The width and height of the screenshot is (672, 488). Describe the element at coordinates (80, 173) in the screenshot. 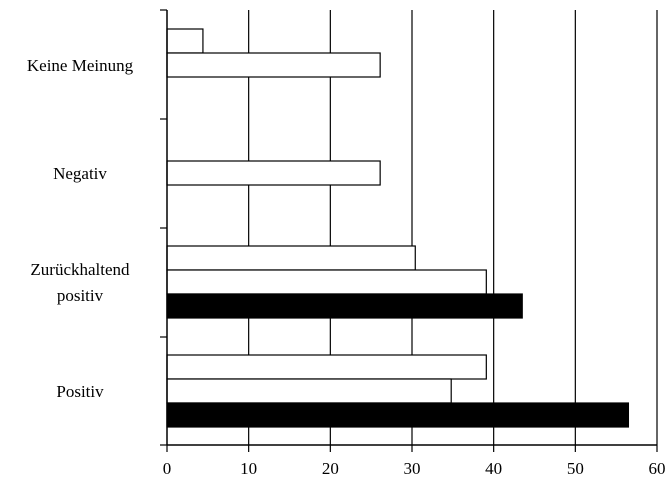

I see `category-label: Negativ` at that location.